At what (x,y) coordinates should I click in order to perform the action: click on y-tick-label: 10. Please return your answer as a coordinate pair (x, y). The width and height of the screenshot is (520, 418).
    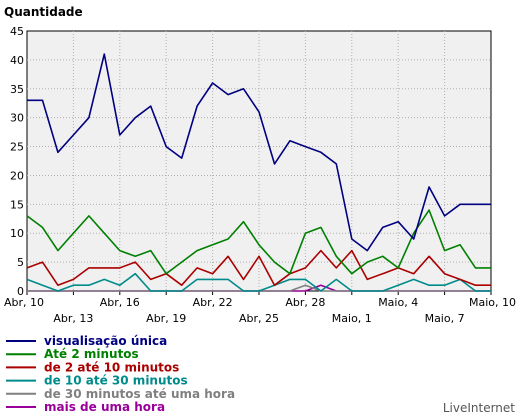
    Looking at the image, I should click on (17, 233).